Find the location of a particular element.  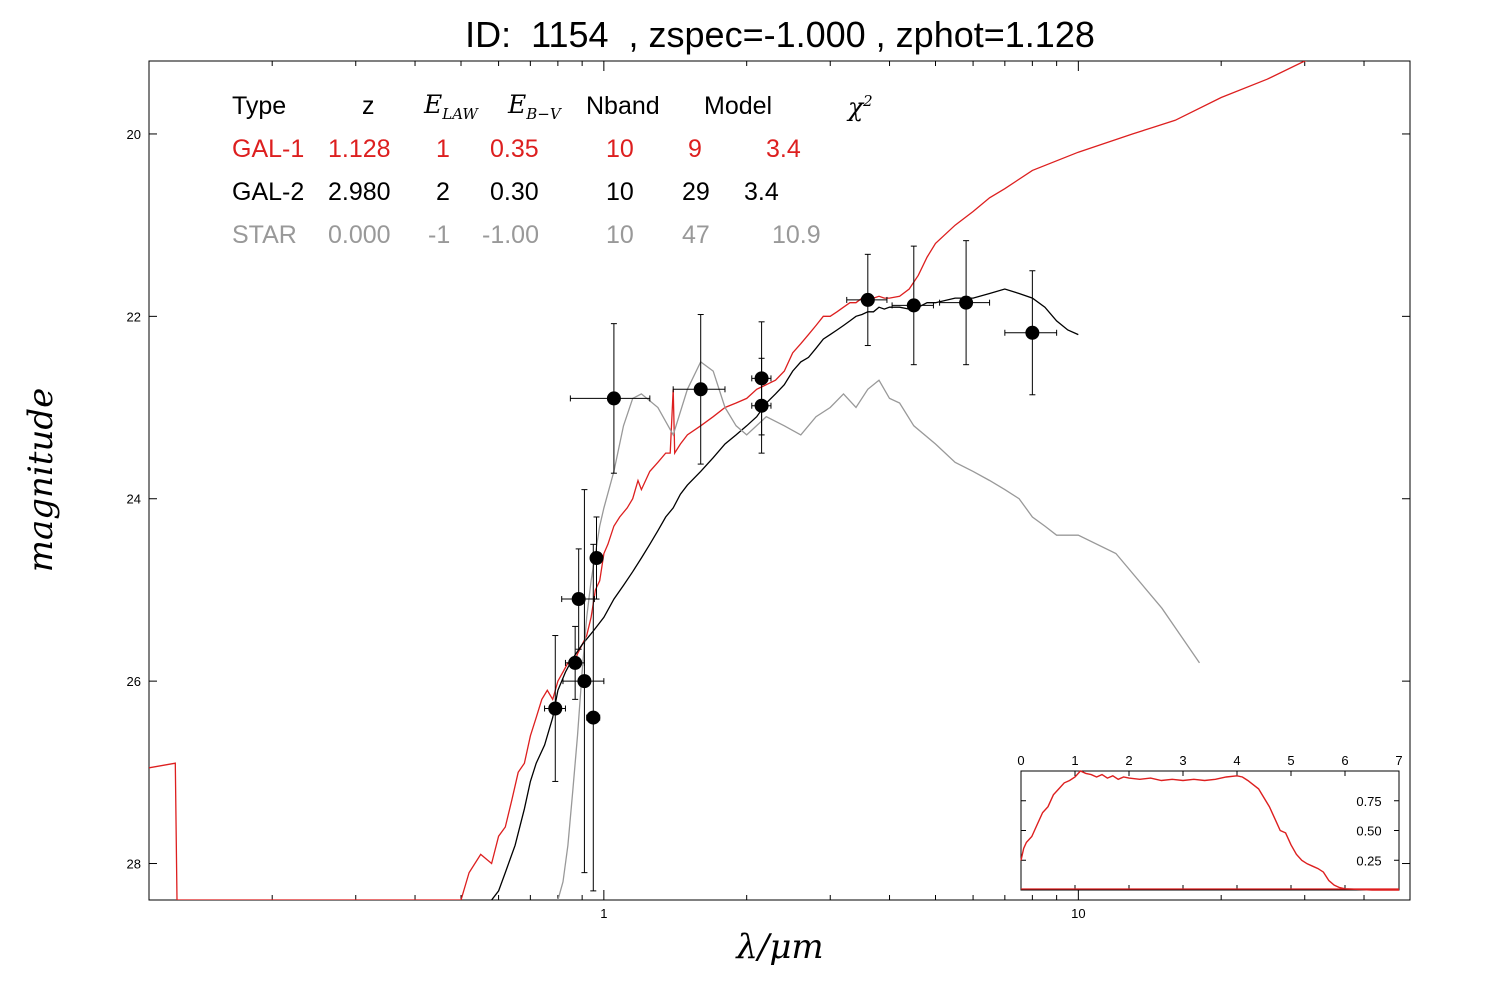

header-nband: Nband is located at coordinates (623, 106).